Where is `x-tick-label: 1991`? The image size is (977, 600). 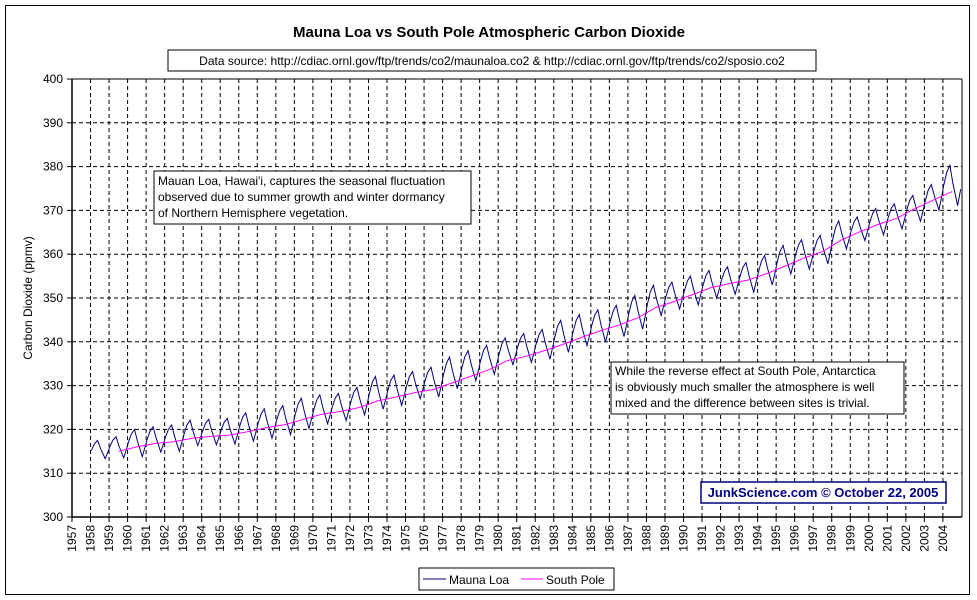
x-tick-label: 1991 is located at coordinates (702, 538).